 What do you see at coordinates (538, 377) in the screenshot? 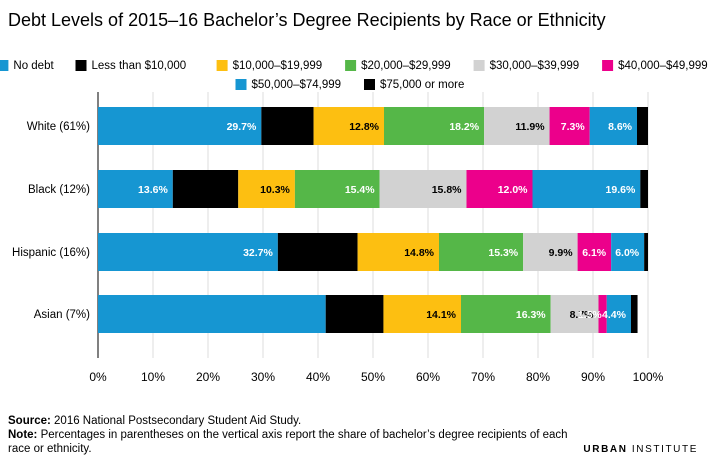
I see `x-tick-label-8: 80%` at bounding box center [538, 377].